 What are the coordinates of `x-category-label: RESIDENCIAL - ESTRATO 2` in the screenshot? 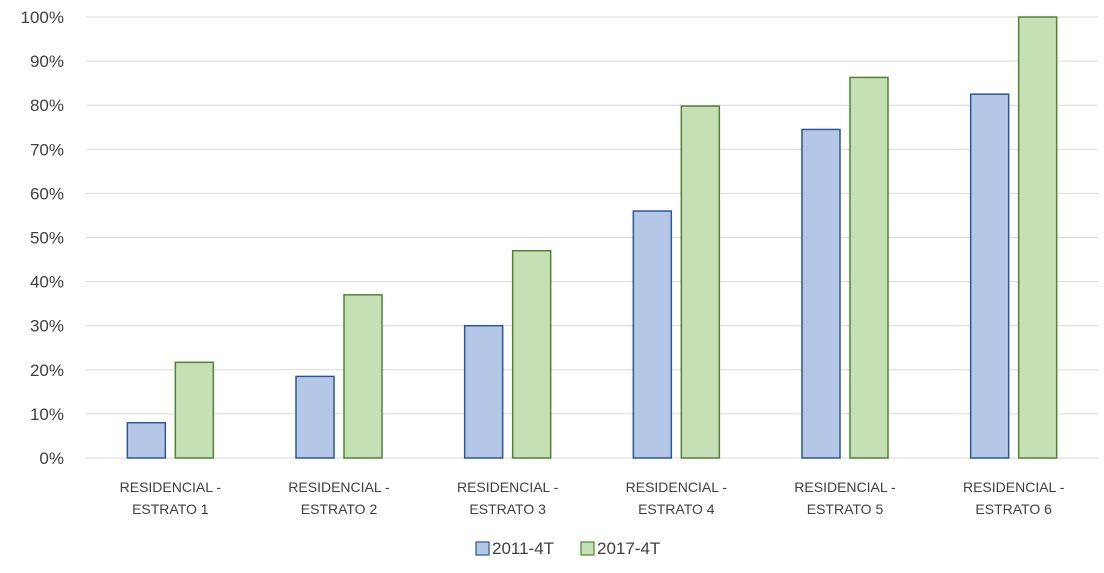 It's located at (339, 498).